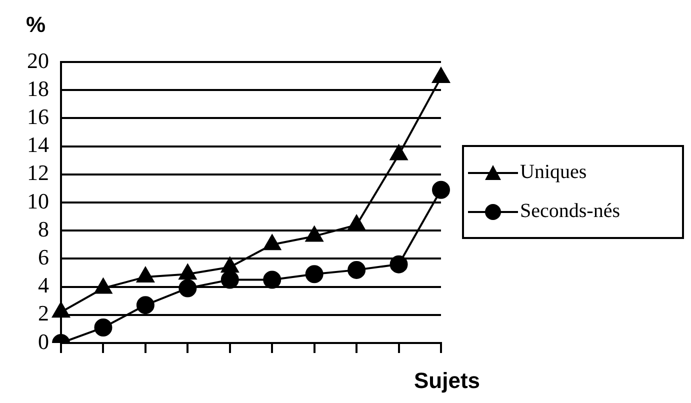  I want to click on legend-label: Seconds-nés, so click(570, 211).